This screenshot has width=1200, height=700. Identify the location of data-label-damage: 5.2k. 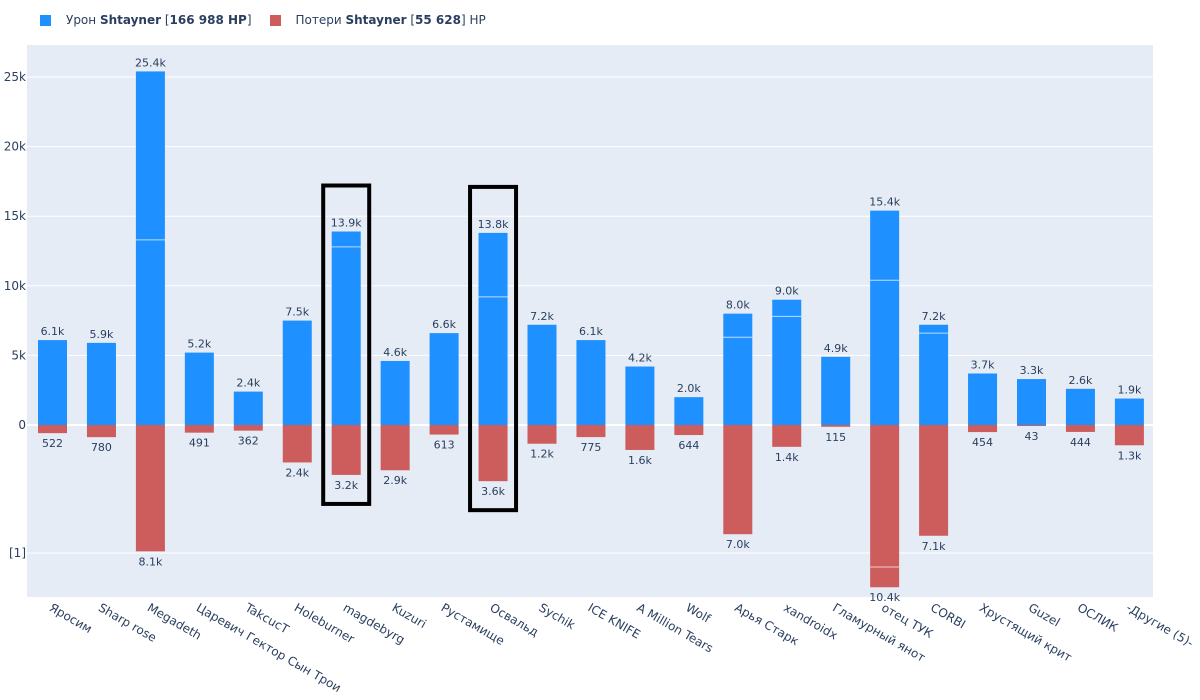
(199, 344).